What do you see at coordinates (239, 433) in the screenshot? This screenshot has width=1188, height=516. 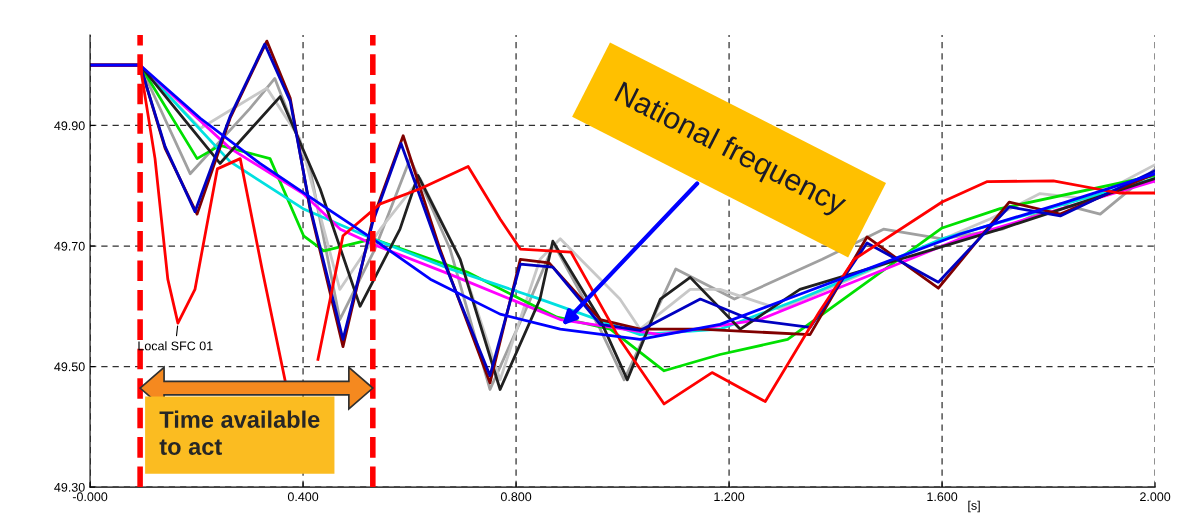 I see `annotation: Time available to act` at bounding box center [239, 433].